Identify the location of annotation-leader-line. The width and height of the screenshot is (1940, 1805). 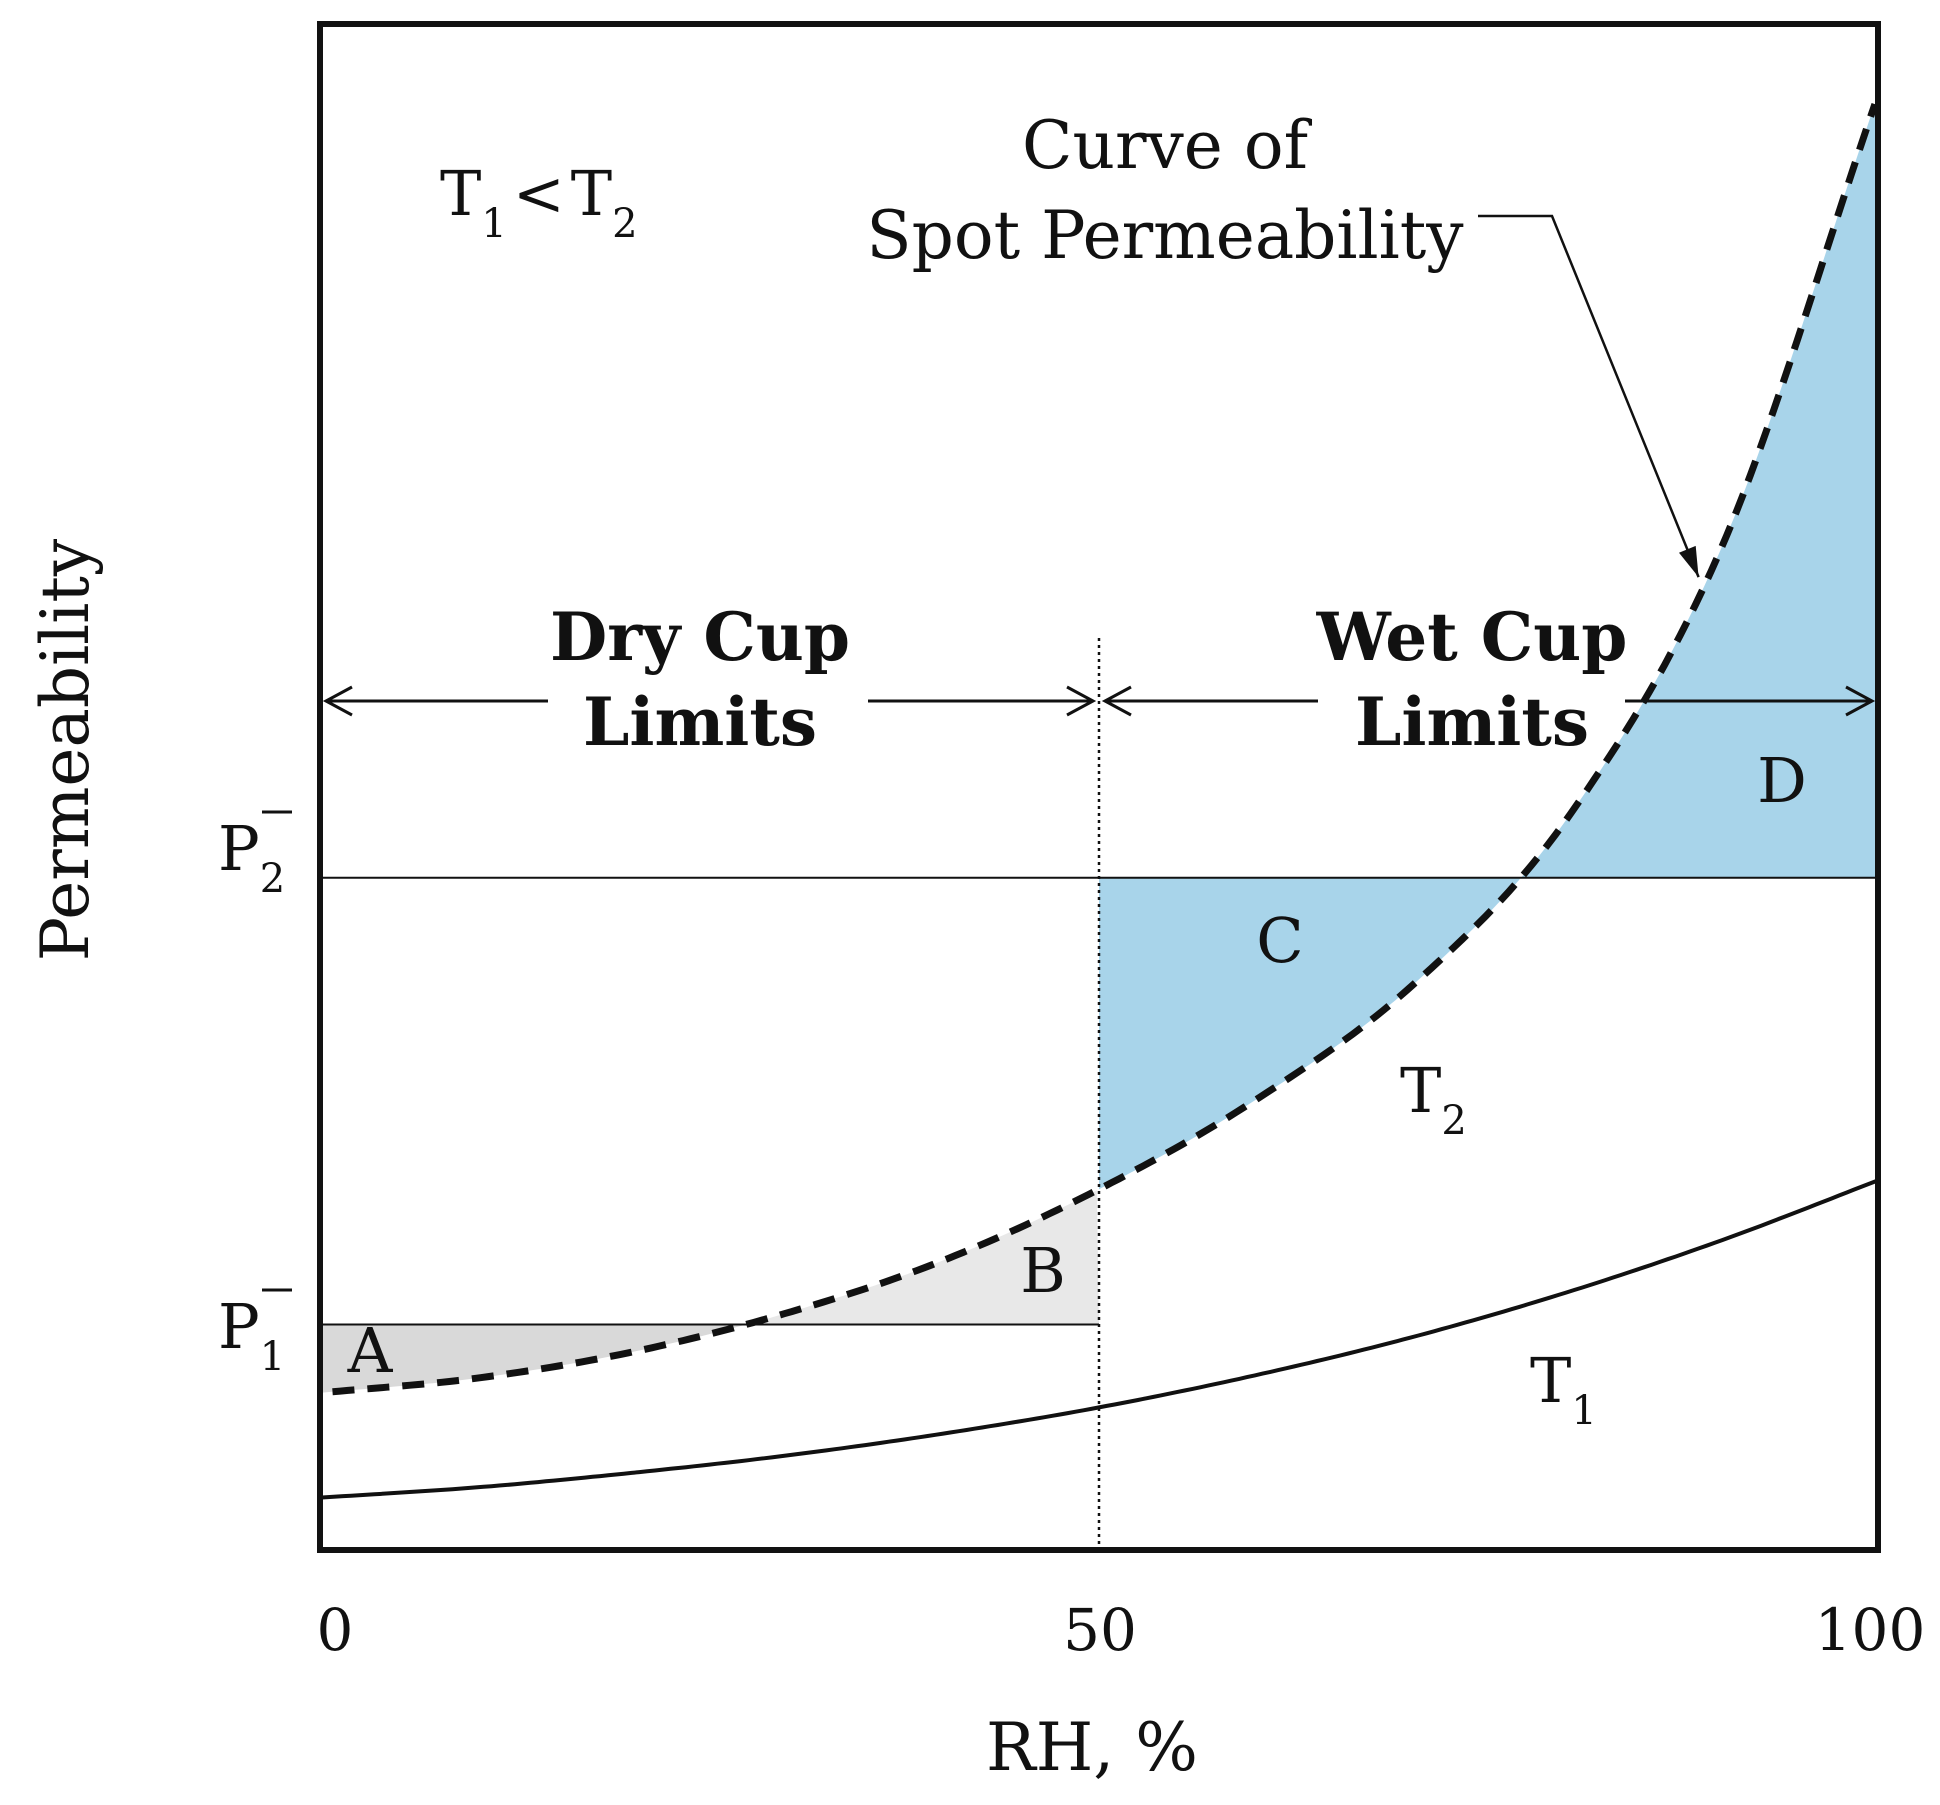
(1589, 396).